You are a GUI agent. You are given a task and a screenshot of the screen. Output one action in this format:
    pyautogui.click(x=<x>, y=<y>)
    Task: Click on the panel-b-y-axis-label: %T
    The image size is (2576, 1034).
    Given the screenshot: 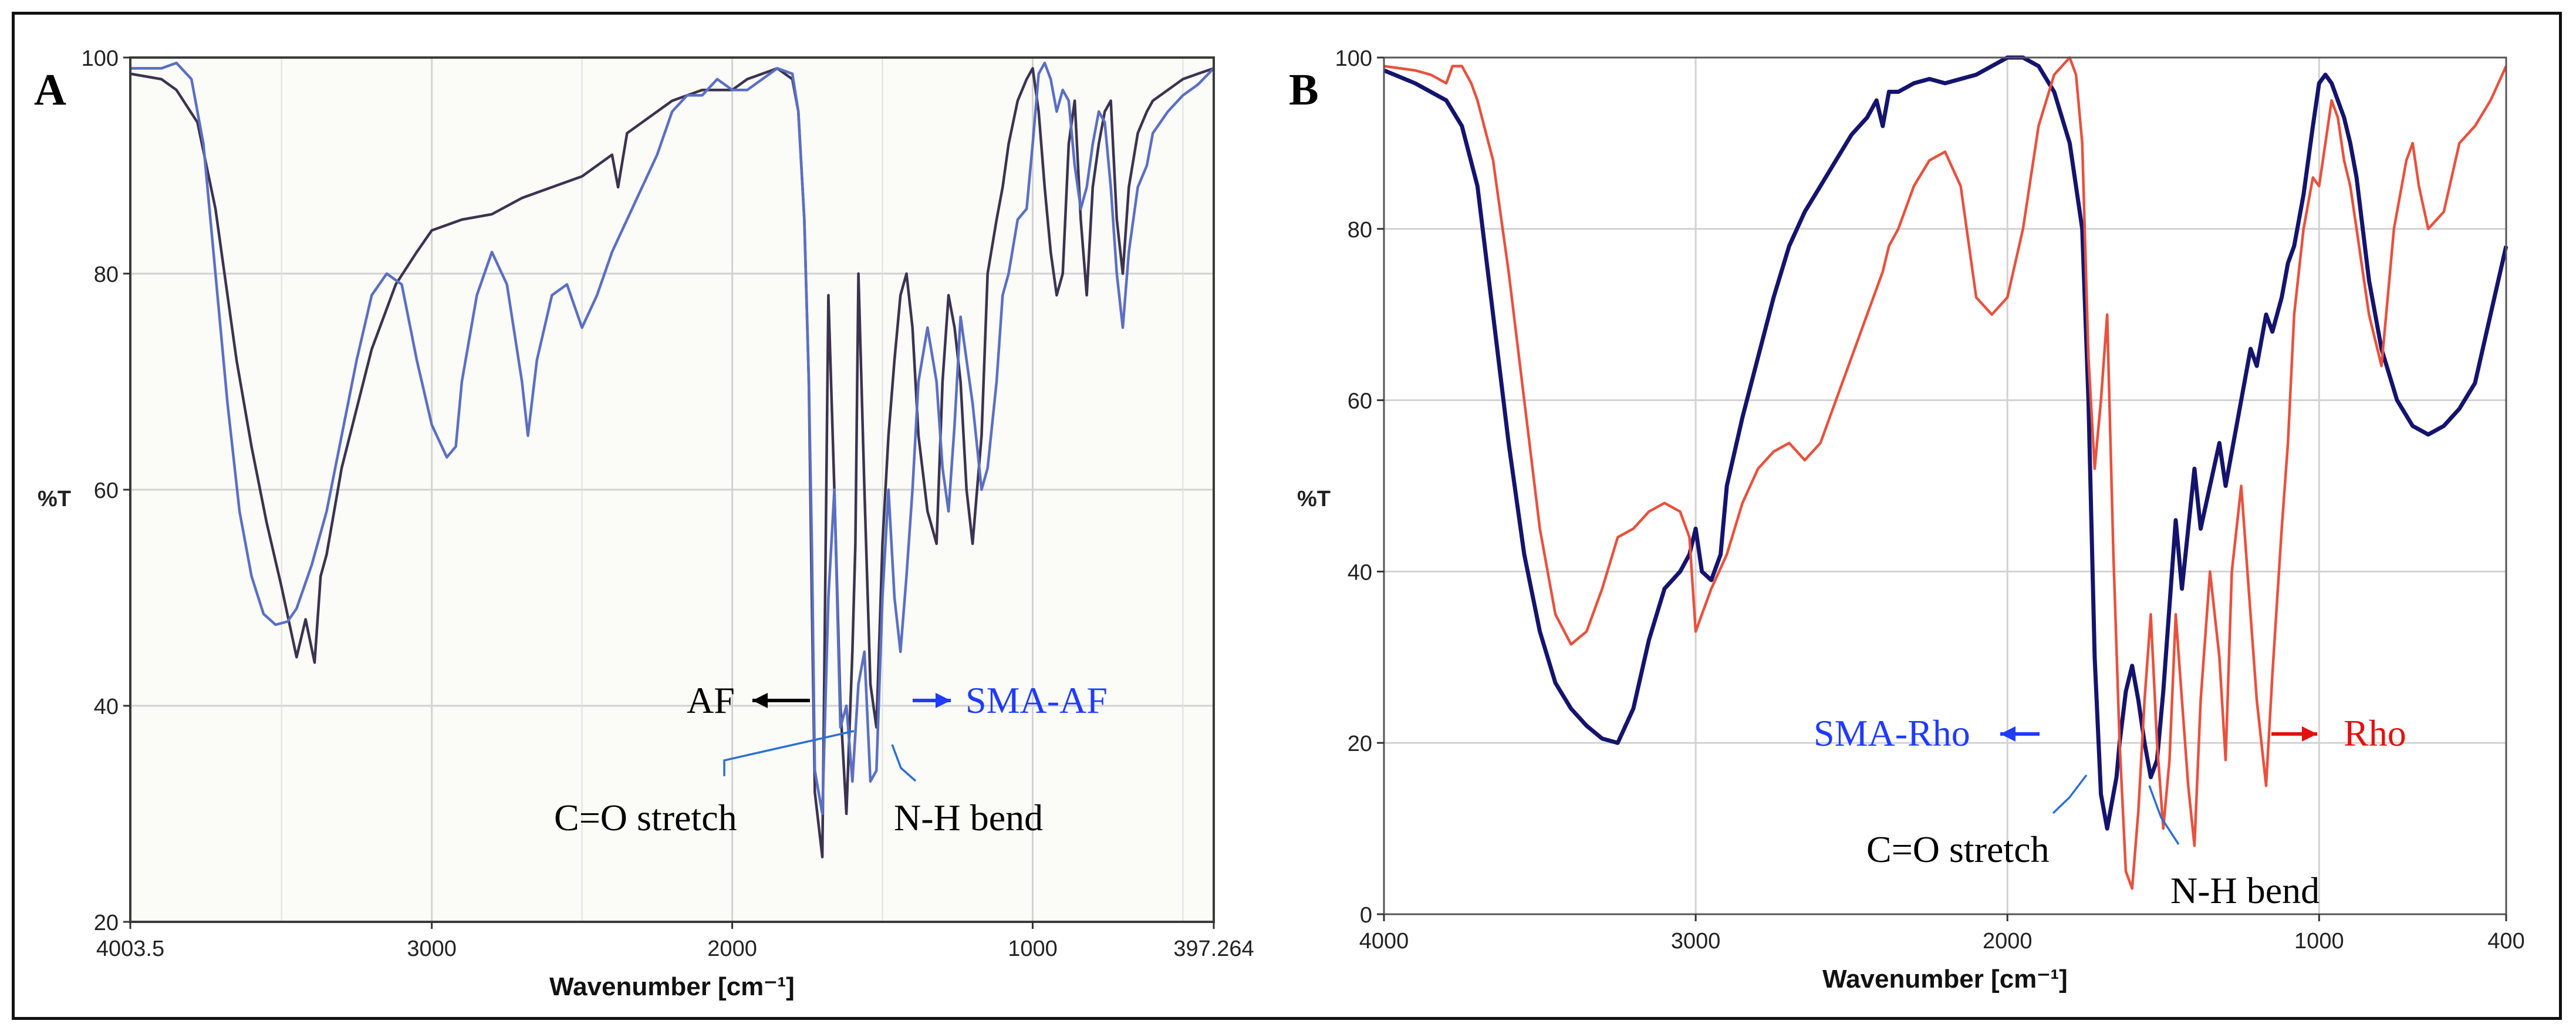 What is the action you would take?
    pyautogui.click(x=1314, y=499)
    